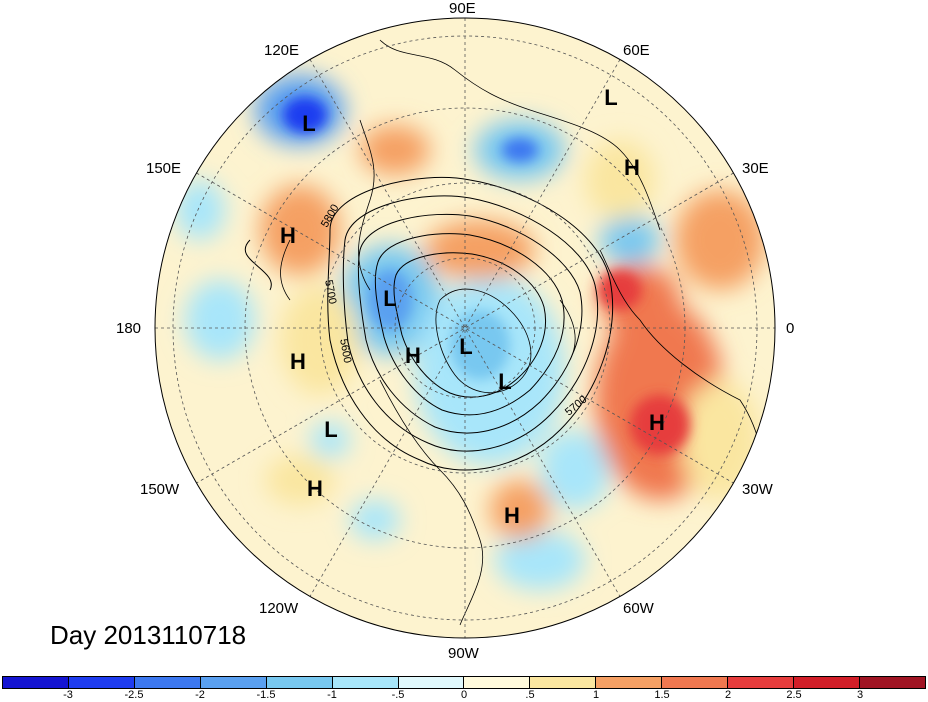 The image size is (928, 702). What do you see at coordinates (282, 50) in the screenshot?
I see `lon-label-120e: 120E` at bounding box center [282, 50].